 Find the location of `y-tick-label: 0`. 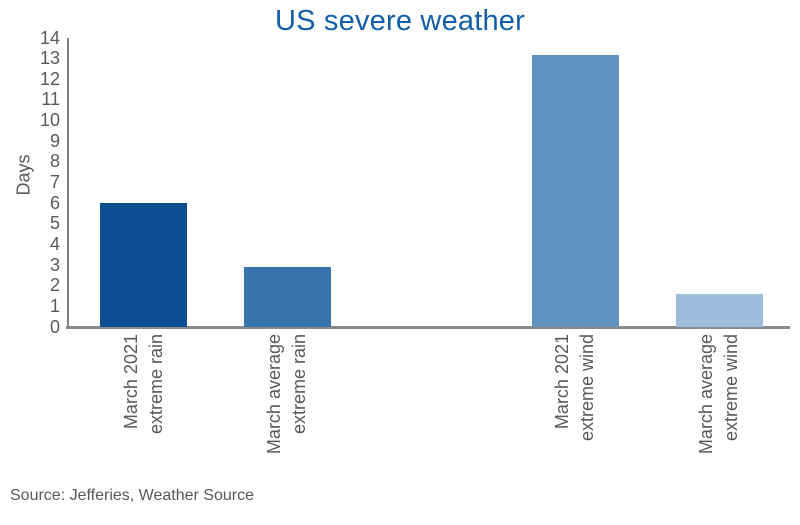

y-tick-label: 0 is located at coordinates (54, 326).